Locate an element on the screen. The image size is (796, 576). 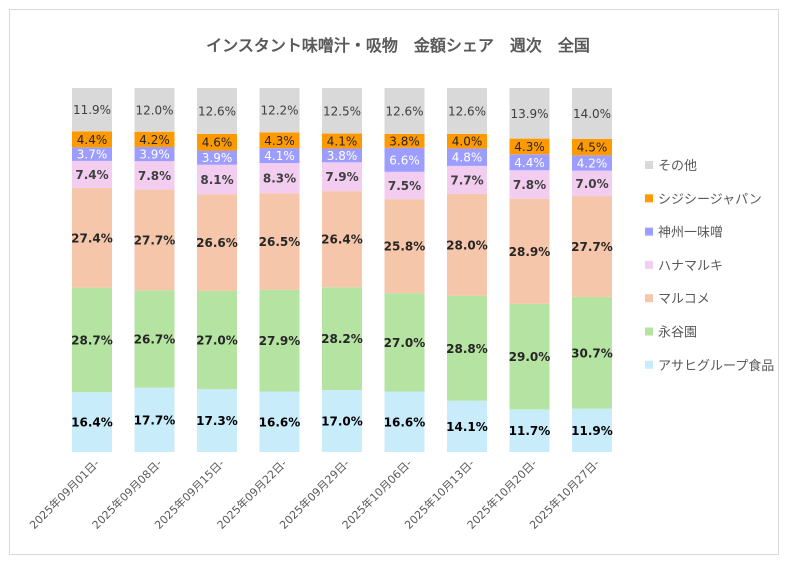
data-label: 4.0% is located at coordinates (467, 142).